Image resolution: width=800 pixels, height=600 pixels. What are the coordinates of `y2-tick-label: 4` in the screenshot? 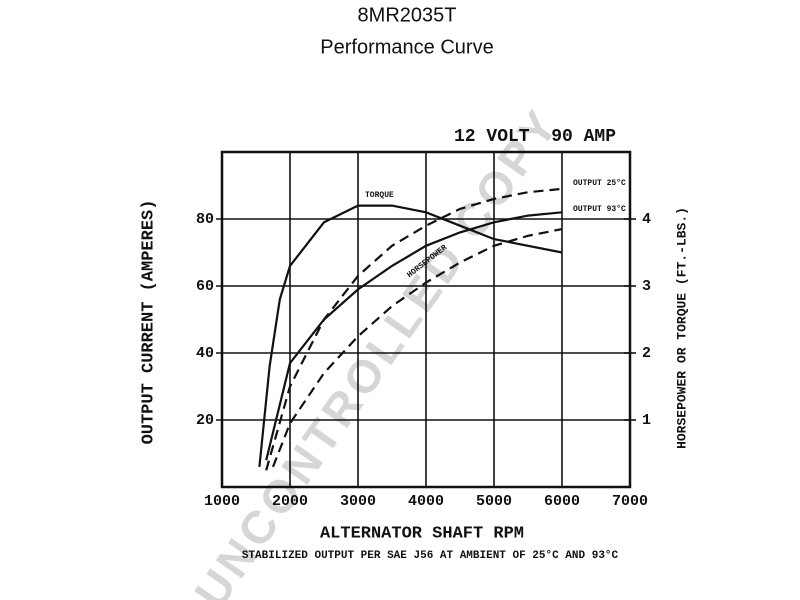 It's located at (646, 219).